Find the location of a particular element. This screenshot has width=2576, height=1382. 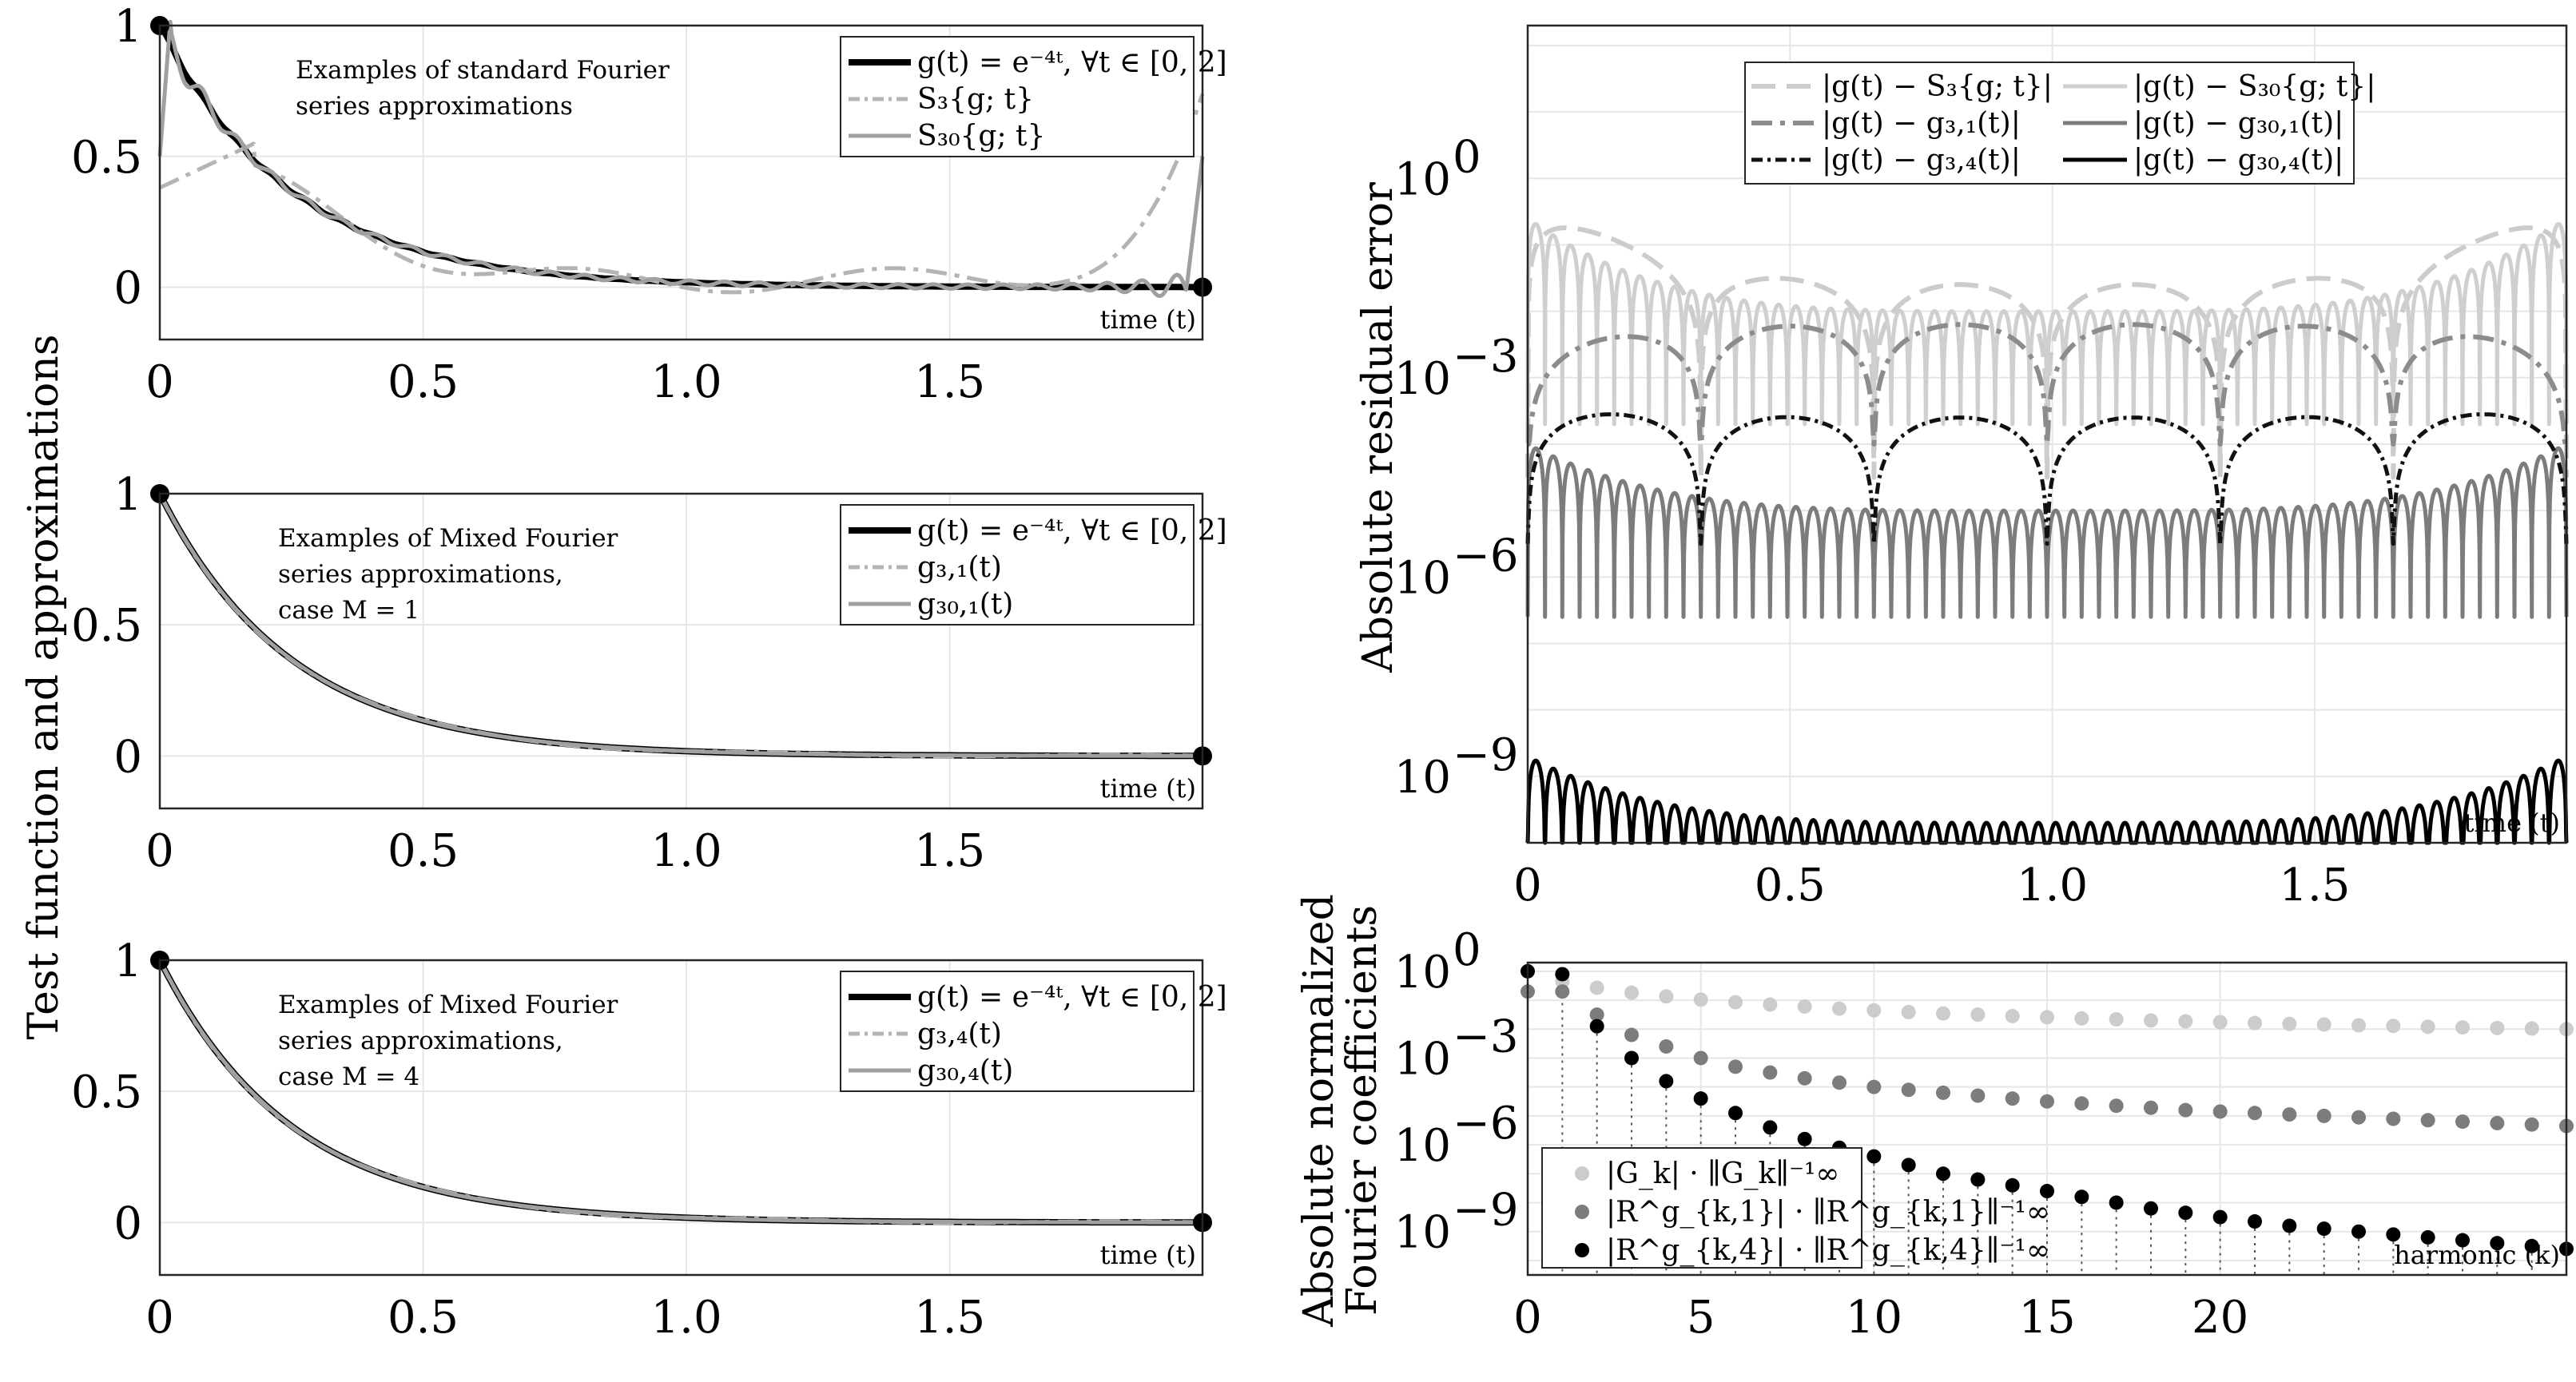

coefficient-point-s2-k9 is located at coordinates (1839, 1082).